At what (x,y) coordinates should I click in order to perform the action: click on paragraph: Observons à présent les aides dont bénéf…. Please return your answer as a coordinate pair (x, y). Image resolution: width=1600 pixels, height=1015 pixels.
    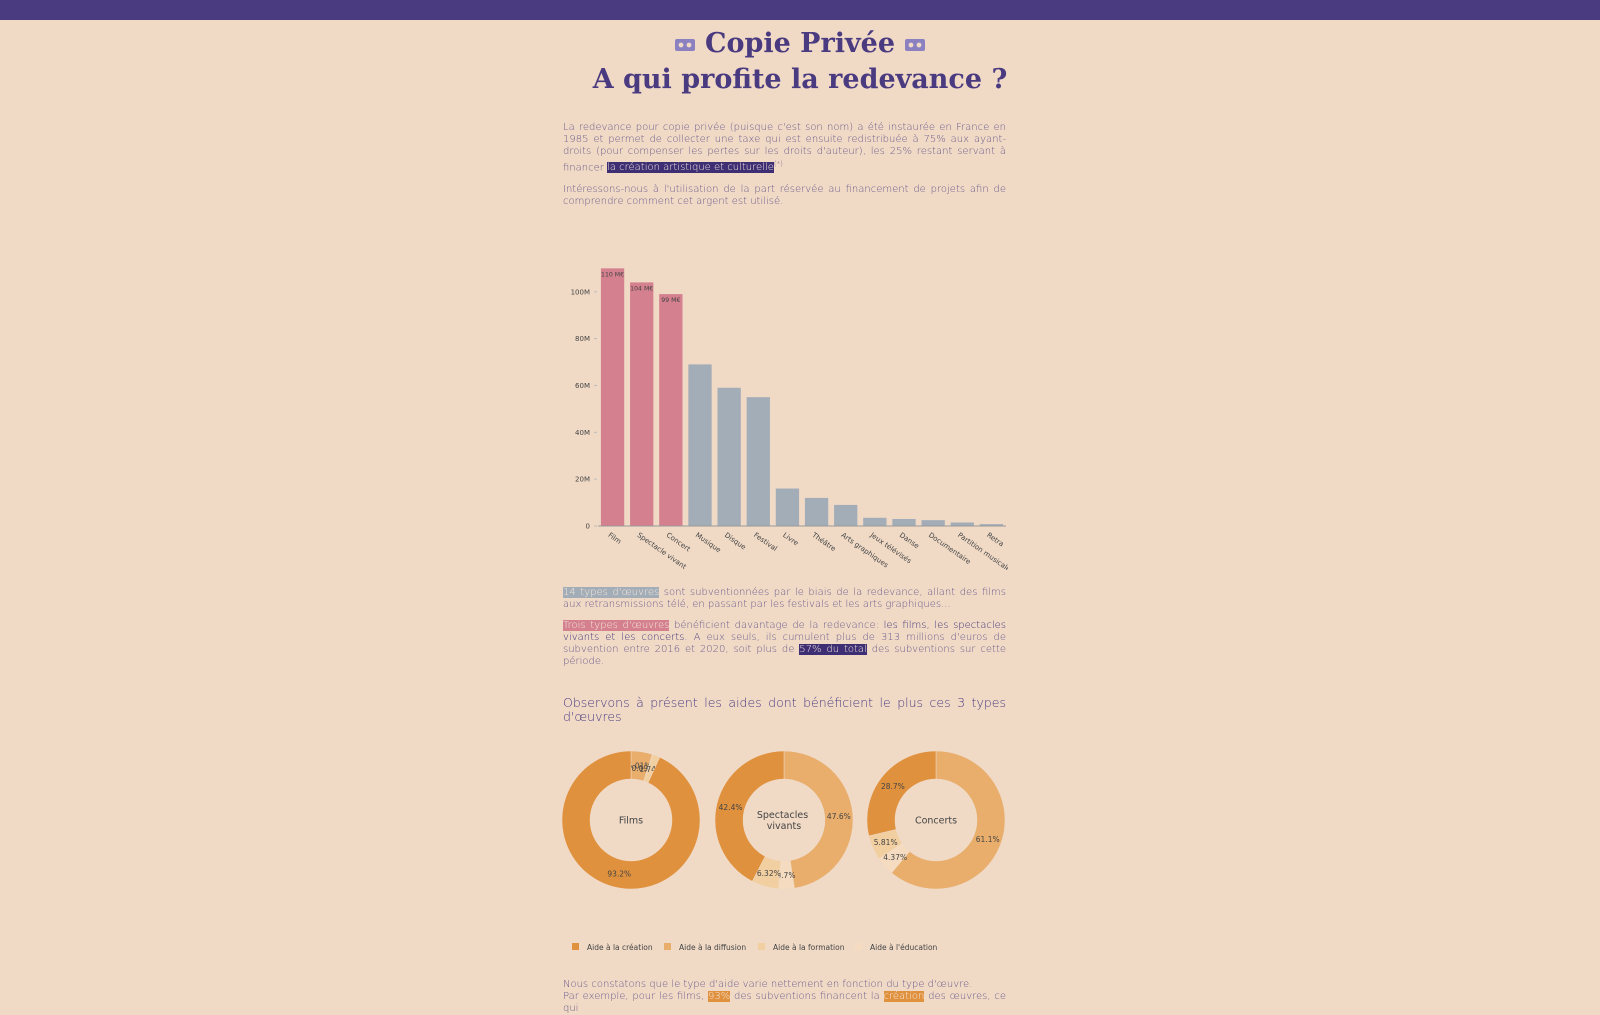
    Looking at the image, I should click on (784, 710).